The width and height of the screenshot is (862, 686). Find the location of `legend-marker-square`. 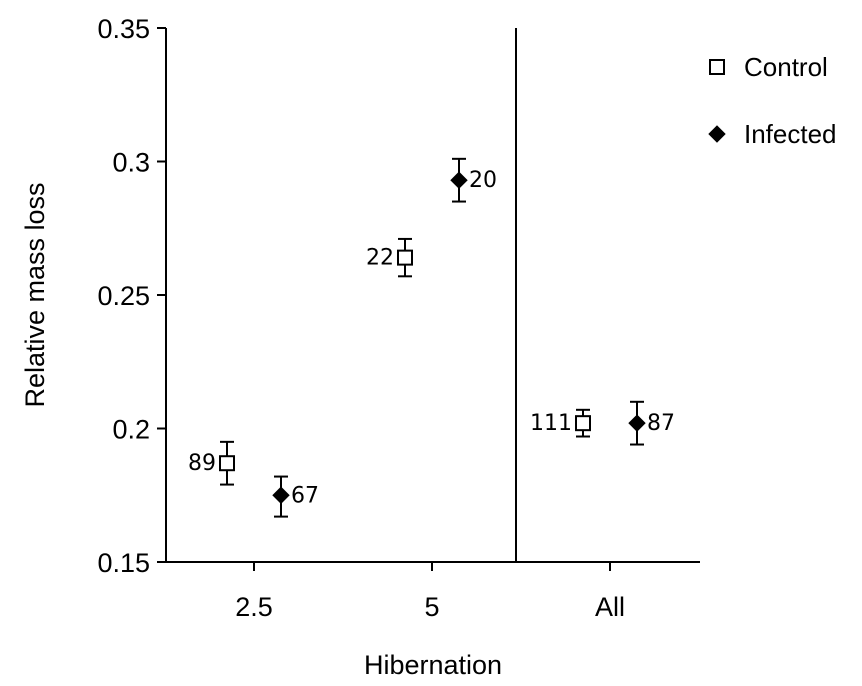

legend-marker-square is located at coordinates (717, 67).